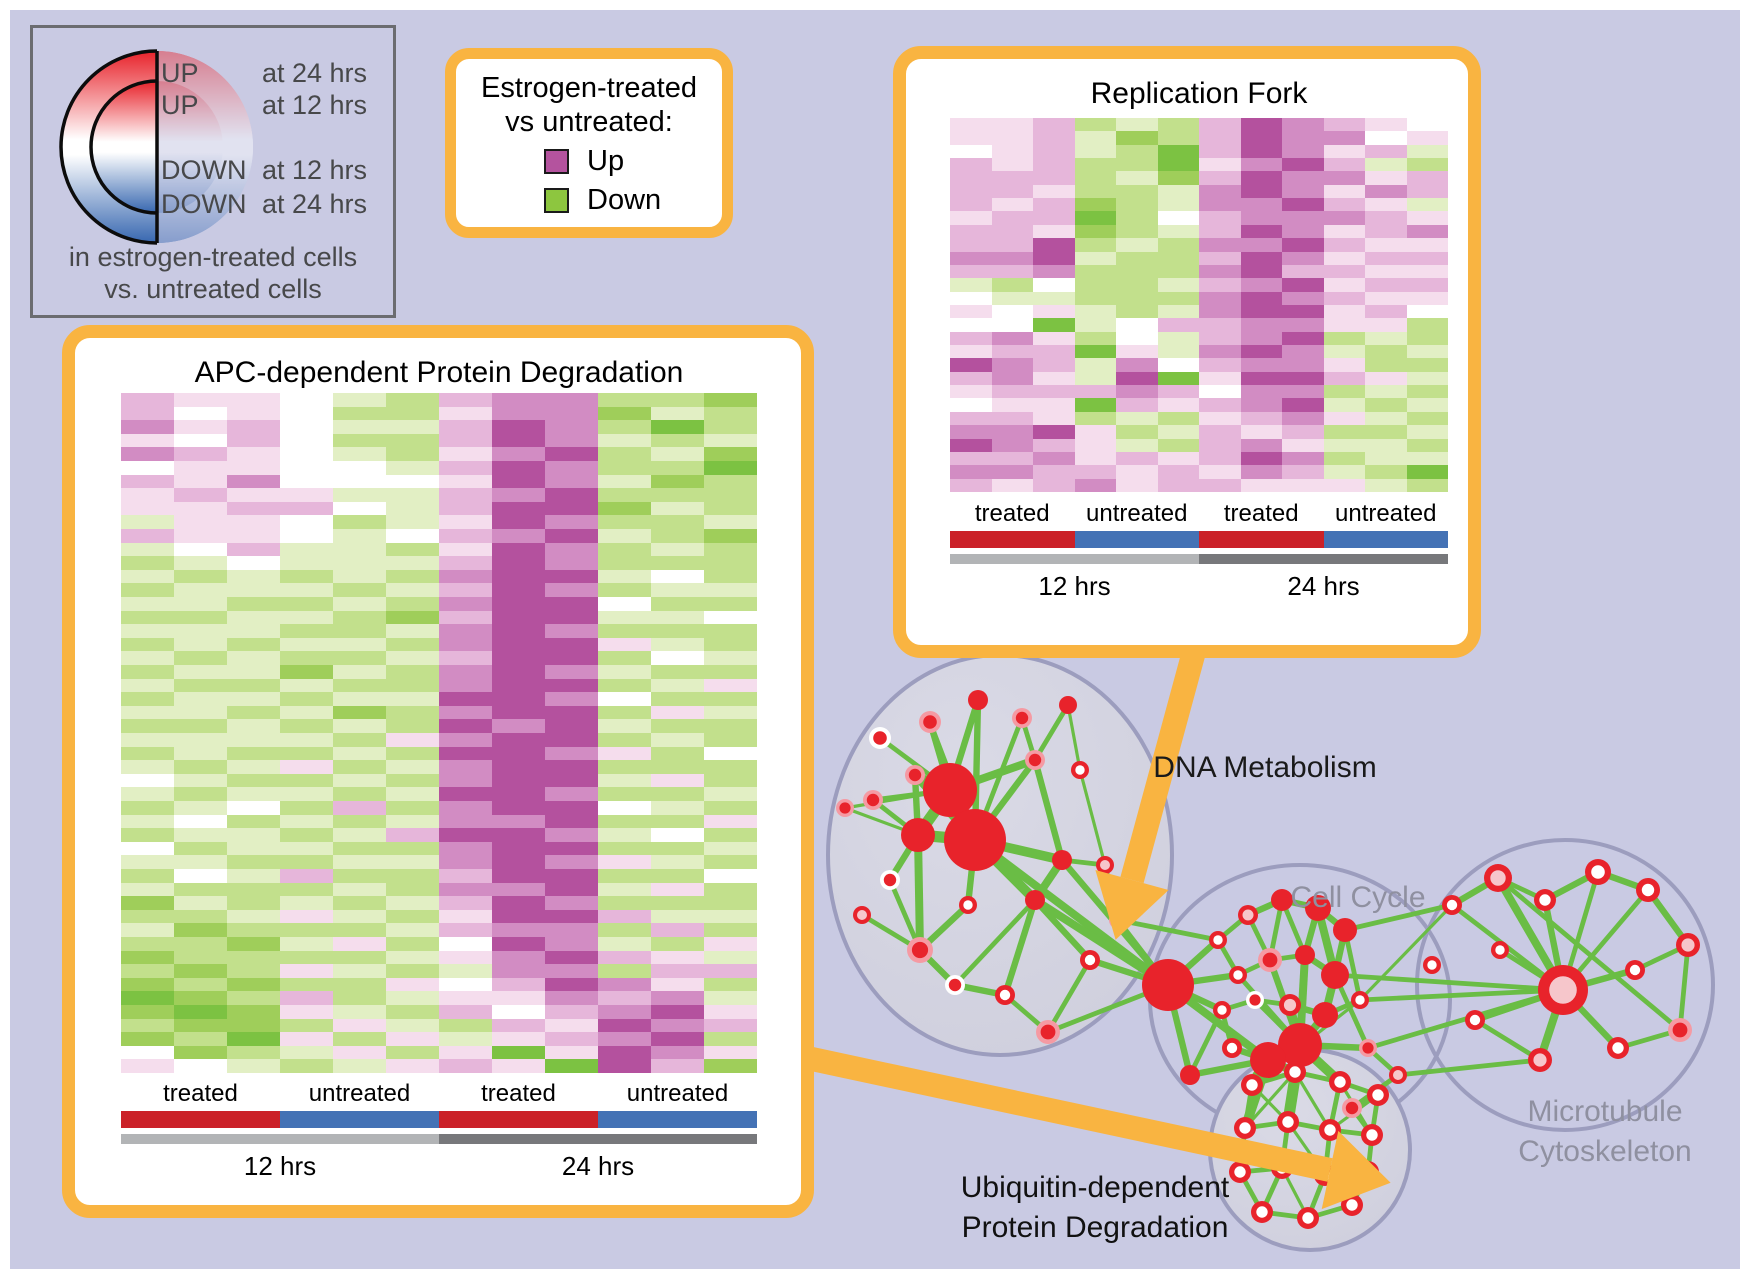 This screenshot has height=1279, width=1750. I want to click on microtubule-cytoskeleton-label: Microtubule Cytoskeleton, so click(1605, 1131).